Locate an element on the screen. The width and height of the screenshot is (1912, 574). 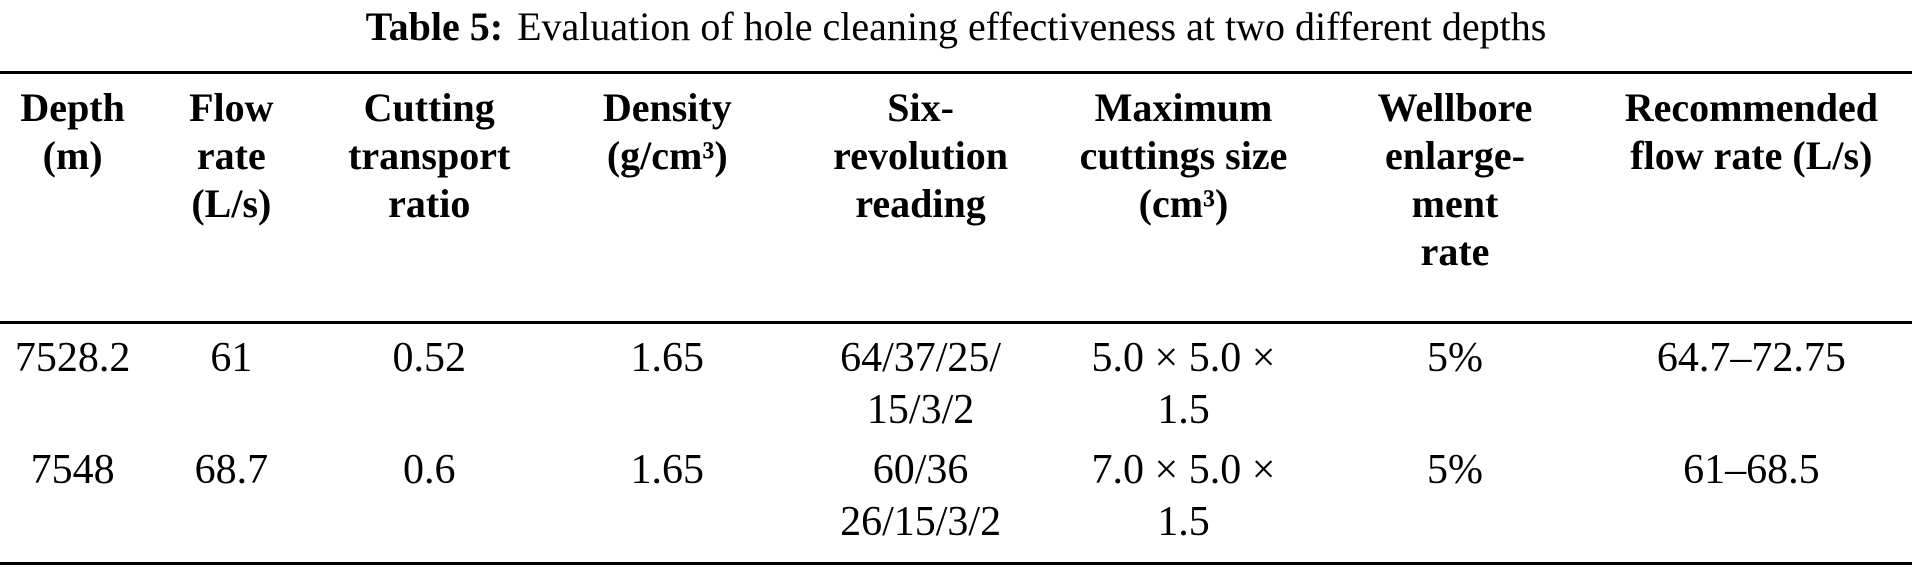
header-line: flow rate (L/s) is located at coordinates (1751, 155).